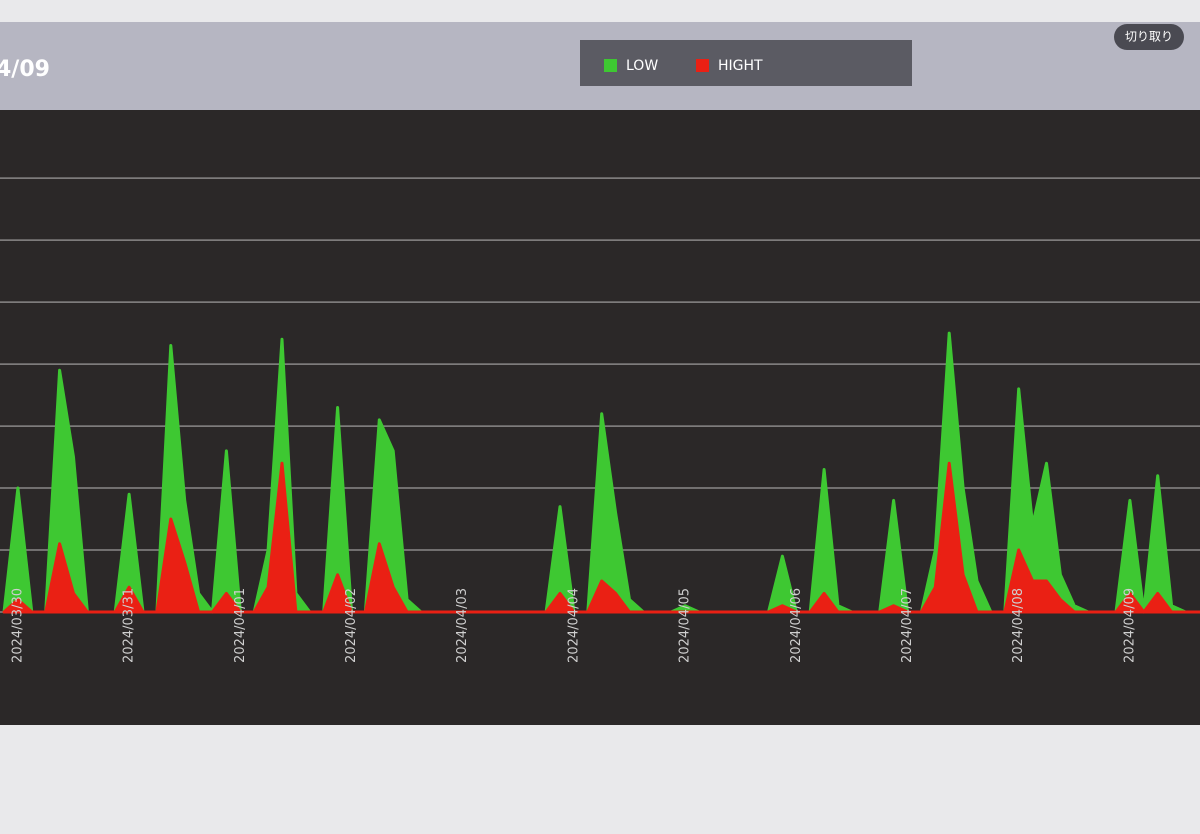 The height and width of the screenshot is (834, 1200). I want to click on chart-title: 4/09, so click(25, 69).